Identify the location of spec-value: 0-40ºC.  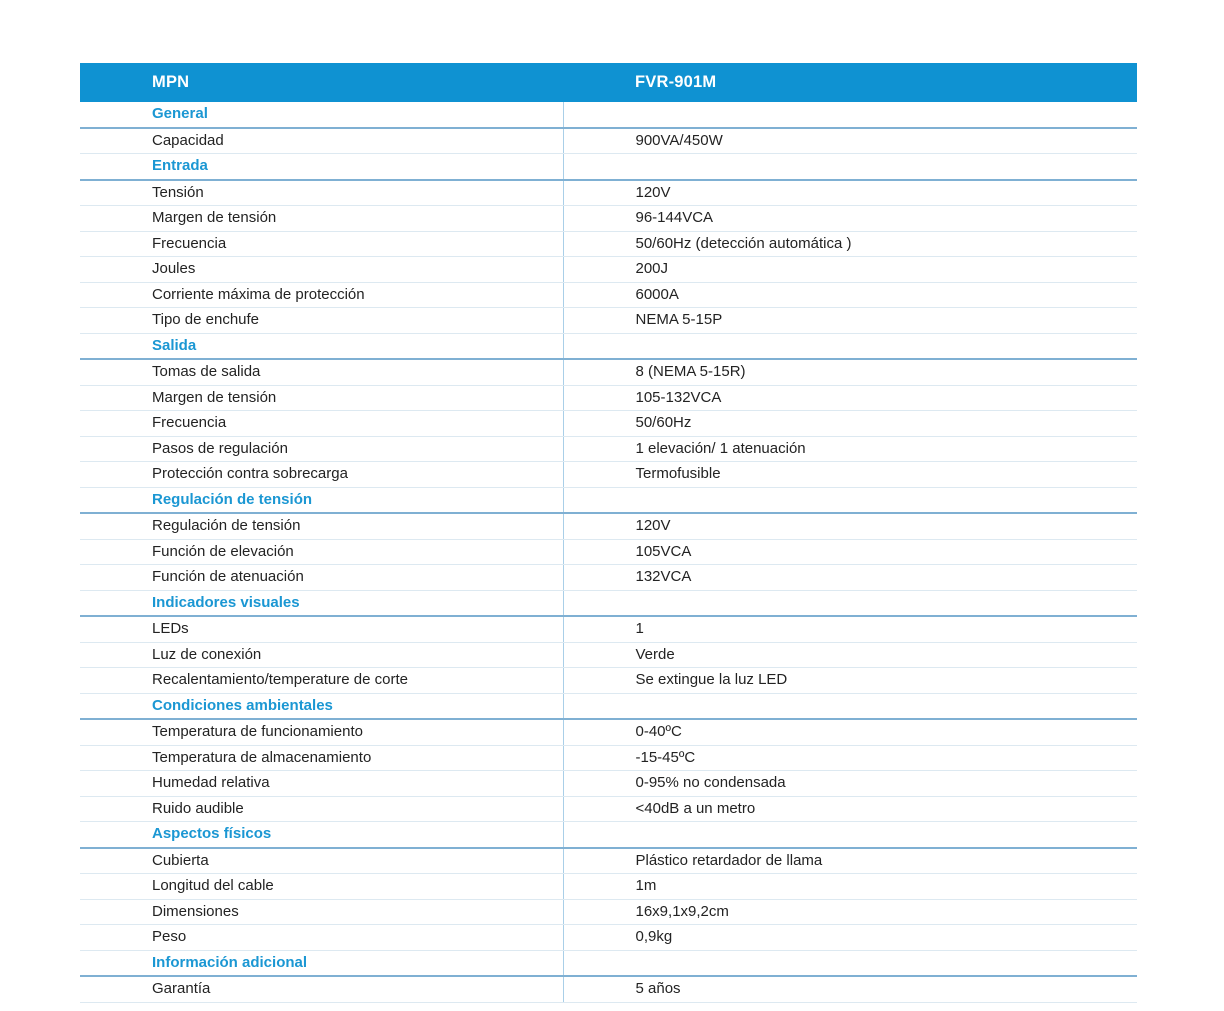
(849, 732).